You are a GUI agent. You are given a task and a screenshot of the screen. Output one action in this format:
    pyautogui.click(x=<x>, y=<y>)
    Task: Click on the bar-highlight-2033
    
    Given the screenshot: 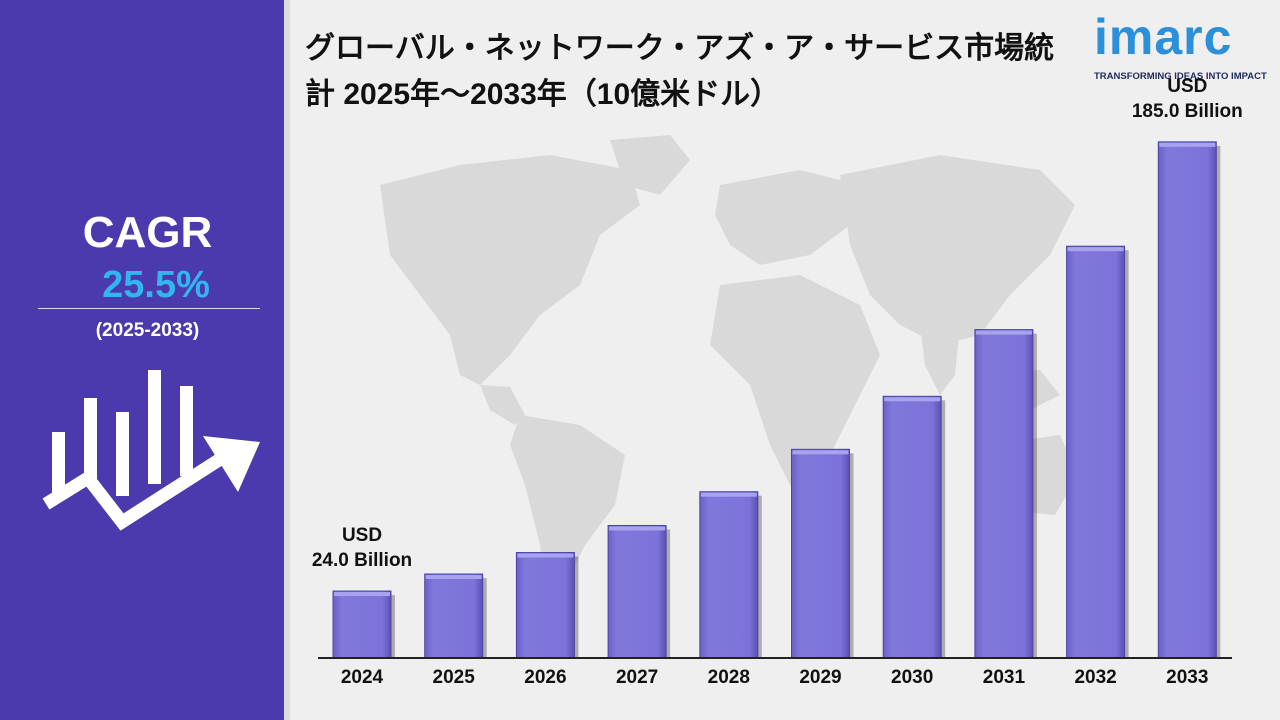 What is the action you would take?
    pyautogui.click(x=1187, y=144)
    